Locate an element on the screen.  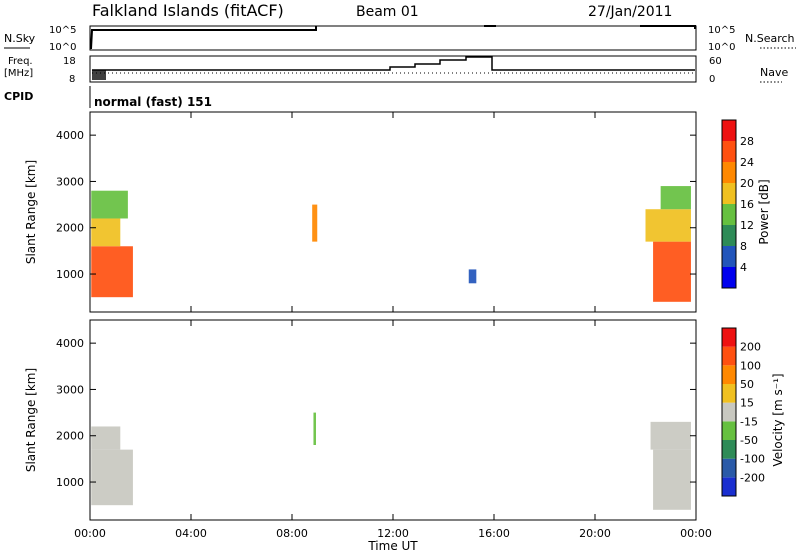
x-tick-label: 08:00 is located at coordinates (292, 533).